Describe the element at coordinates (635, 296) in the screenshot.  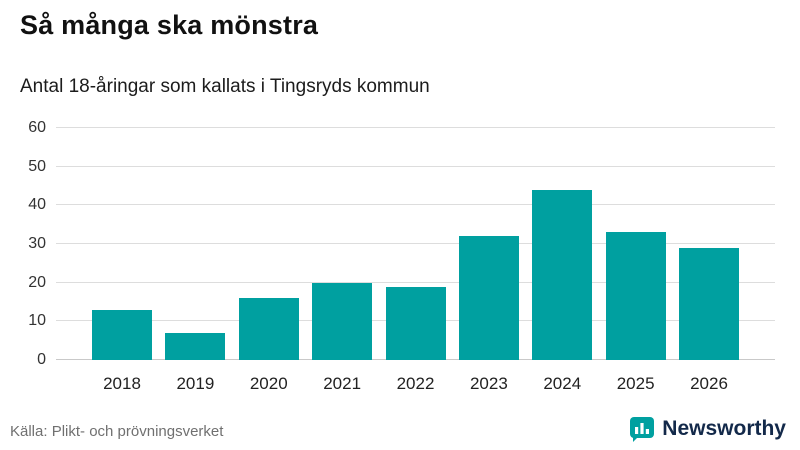
I see `bar-2025` at that location.